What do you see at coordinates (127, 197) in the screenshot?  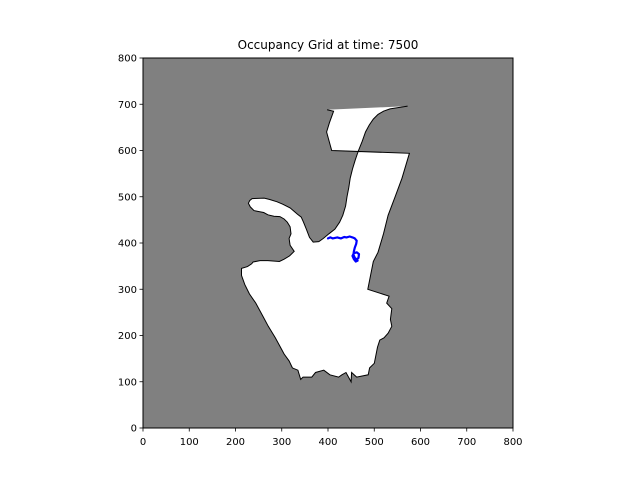 I see `y-tick-label: 500` at bounding box center [127, 197].